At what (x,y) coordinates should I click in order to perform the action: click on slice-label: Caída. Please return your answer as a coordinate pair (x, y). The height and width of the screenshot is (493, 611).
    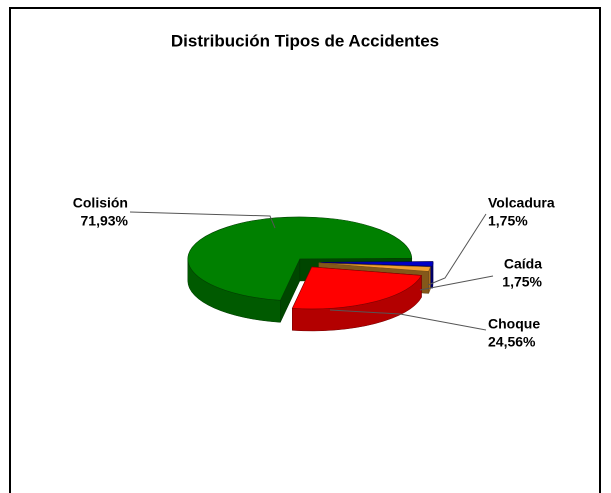
    Looking at the image, I should click on (523, 264).